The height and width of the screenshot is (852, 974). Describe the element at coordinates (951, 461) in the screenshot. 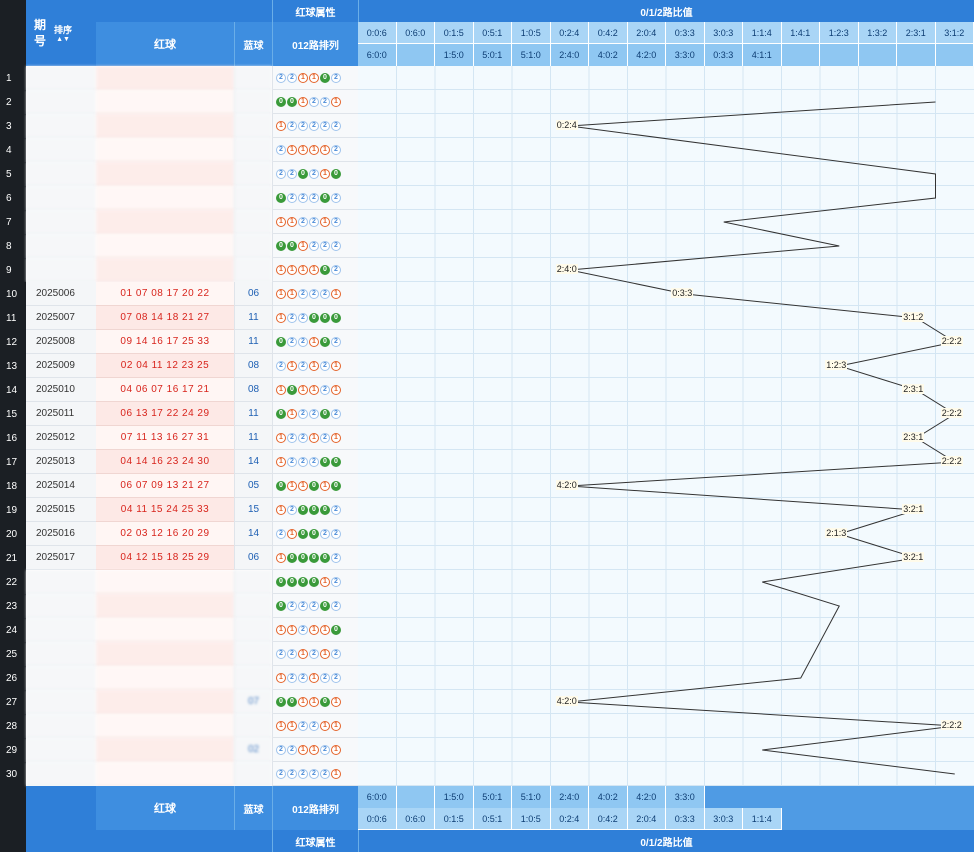

I see `ratio-marker-label: 2:2:2` at that location.